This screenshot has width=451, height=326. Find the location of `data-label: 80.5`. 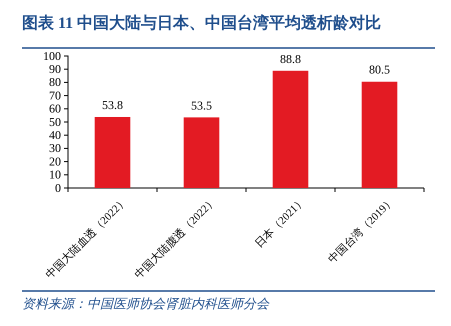

data-label: 80.5 is located at coordinates (379, 69).